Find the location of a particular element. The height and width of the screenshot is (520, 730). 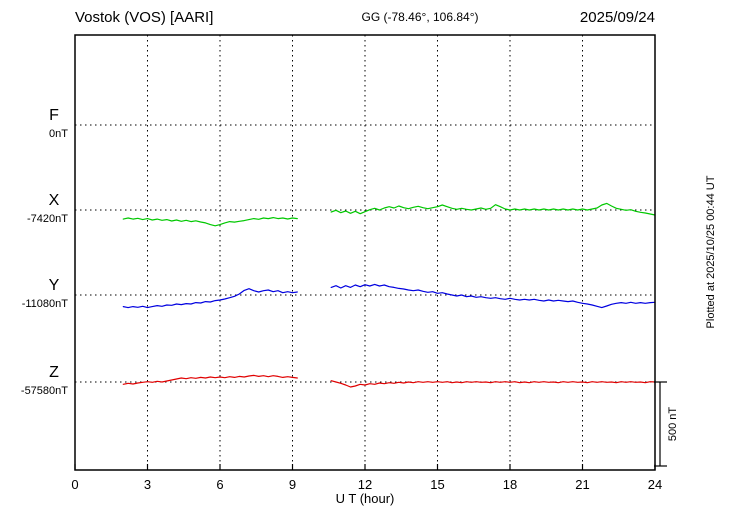

station-title: Vostok (VOS) [AARI] is located at coordinates (144, 17).